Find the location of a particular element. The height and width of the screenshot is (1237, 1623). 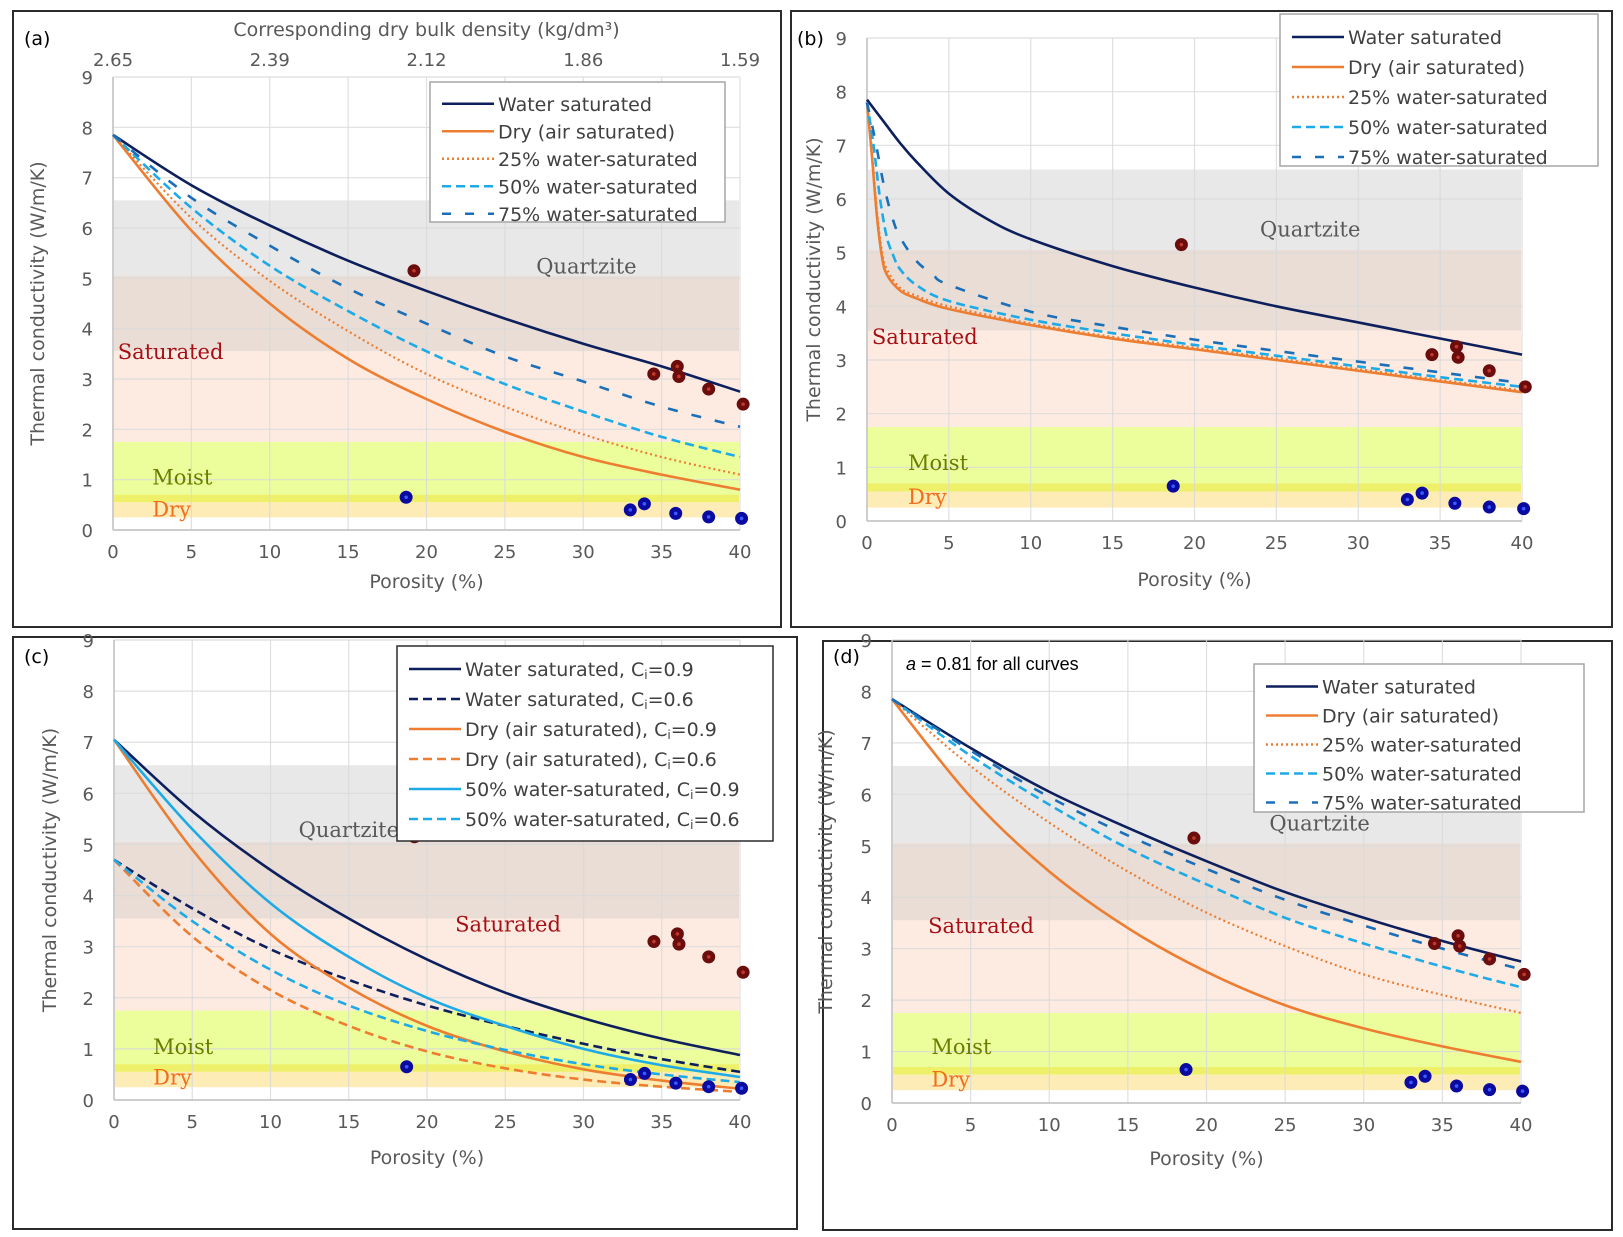

annotation-italic-a: a is located at coordinates (911, 664).